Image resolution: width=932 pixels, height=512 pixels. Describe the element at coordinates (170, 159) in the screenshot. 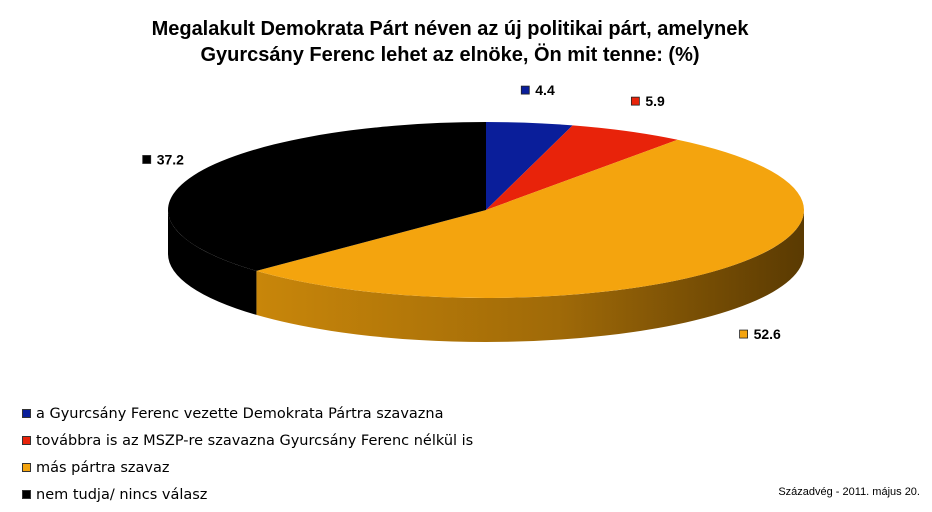

I see `data-label: 37.2` at that location.